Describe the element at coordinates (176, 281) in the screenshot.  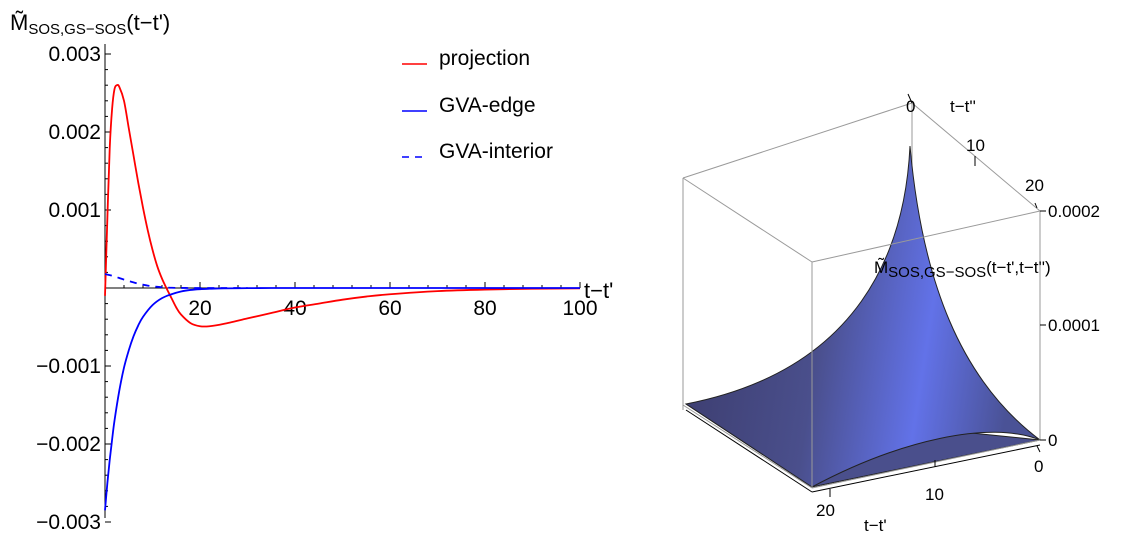
I see `series-line-gva-interior` at that location.